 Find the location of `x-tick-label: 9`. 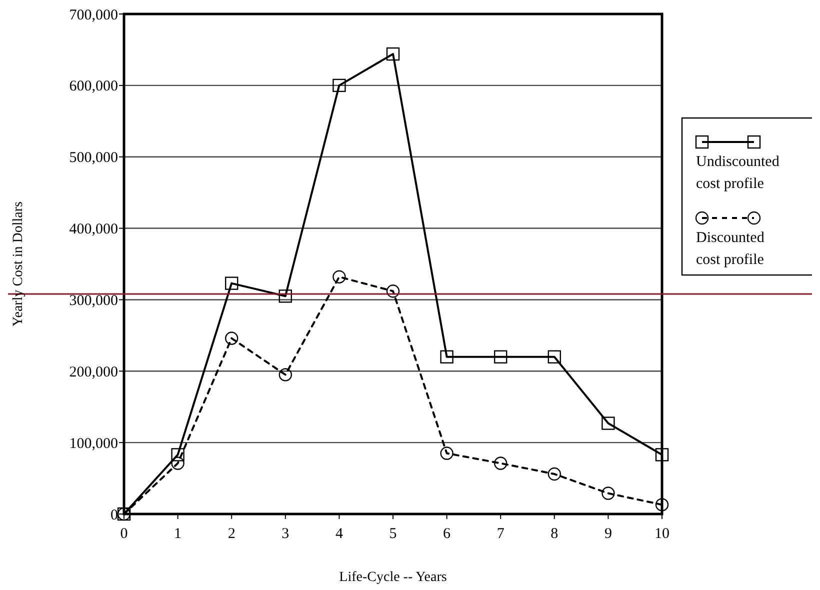

x-tick-label: 9 is located at coordinates (608, 534).